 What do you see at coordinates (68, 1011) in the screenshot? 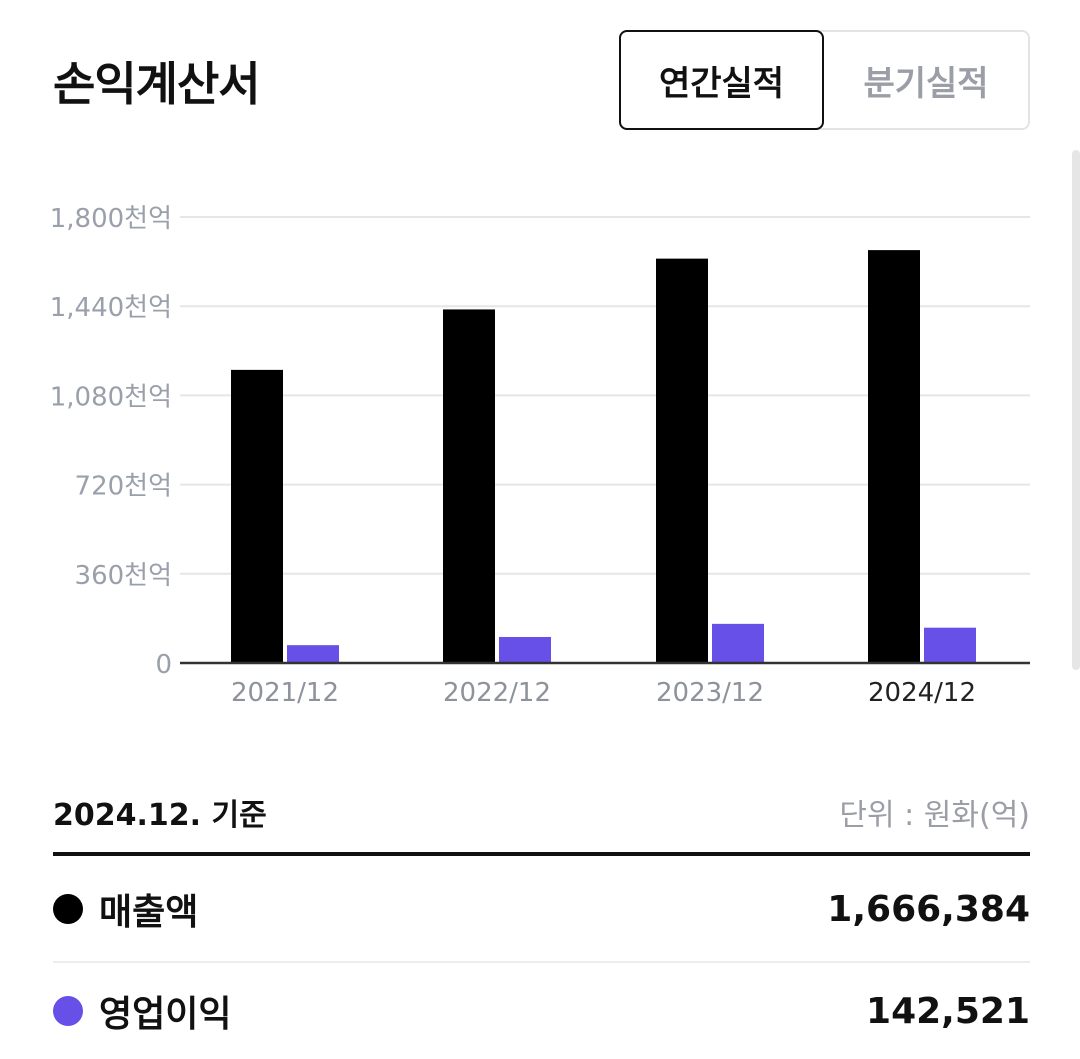
I see `operating-profit-legend-dot` at bounding box center [68, 1011].